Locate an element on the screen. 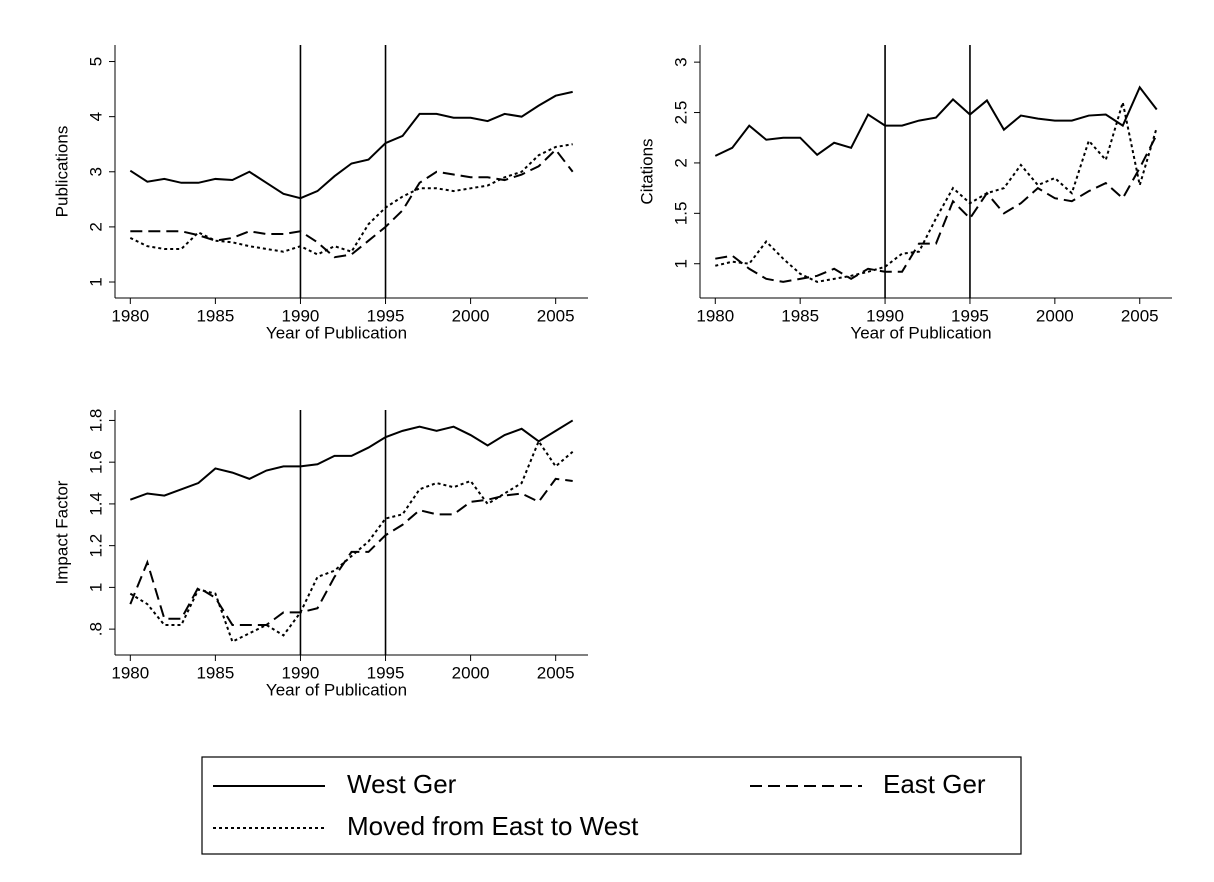 The height and width of the screenshot is (882, 1214). legend-box is located at coordinates (611, 805).